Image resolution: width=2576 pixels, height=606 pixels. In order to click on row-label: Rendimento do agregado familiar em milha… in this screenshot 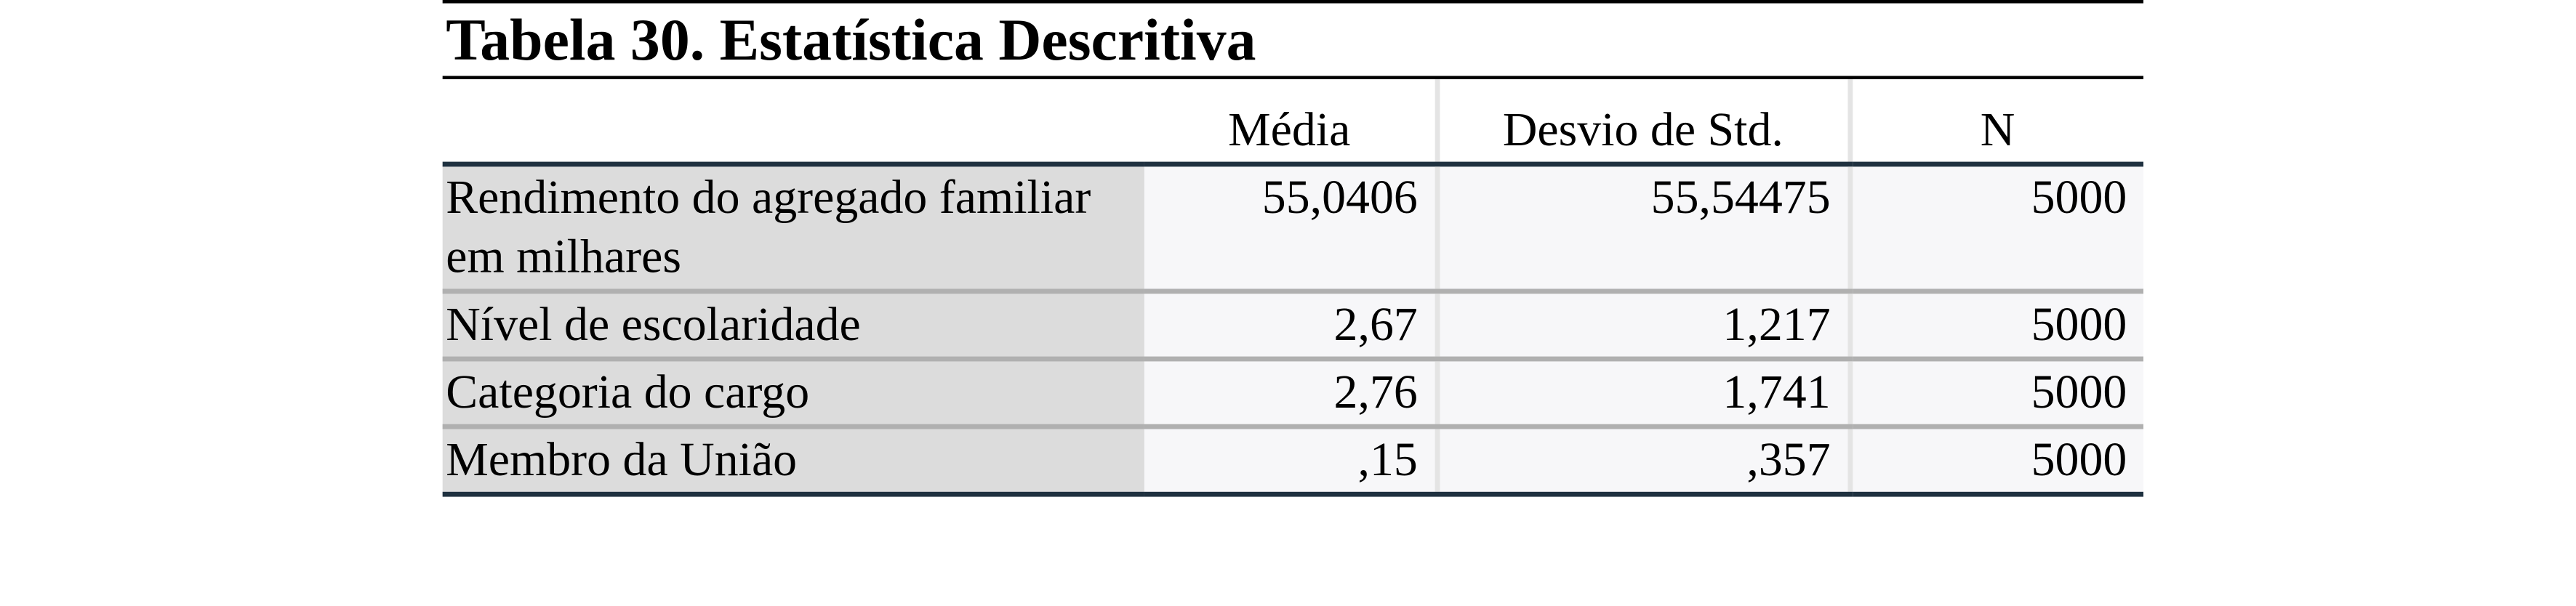, I will do `click(793, 228)`.